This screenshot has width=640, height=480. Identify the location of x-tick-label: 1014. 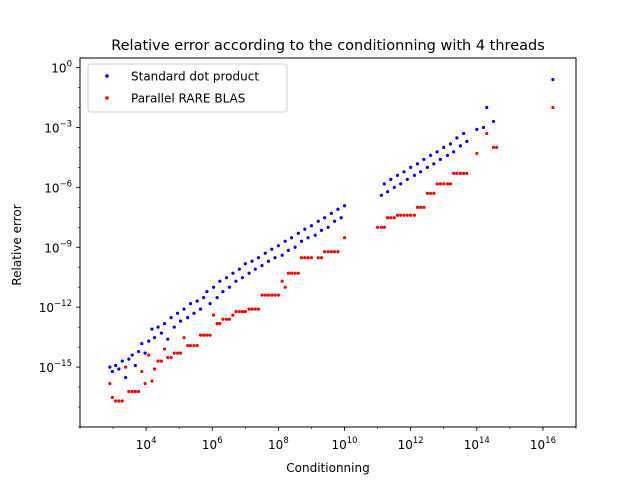
(477, 444).